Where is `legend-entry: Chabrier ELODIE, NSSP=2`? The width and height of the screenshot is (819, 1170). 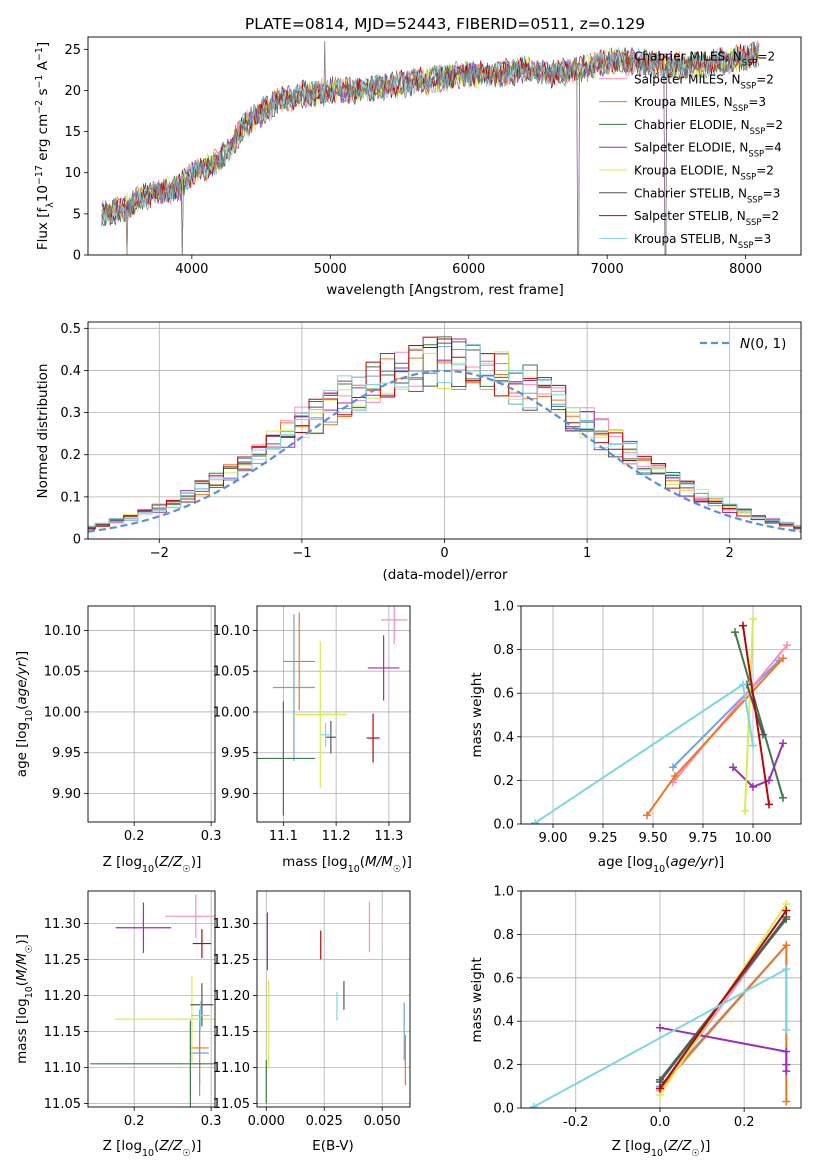
legend-entry: Chabrier ELODIE, NSSP=2 is located at coordinates (708, 127).